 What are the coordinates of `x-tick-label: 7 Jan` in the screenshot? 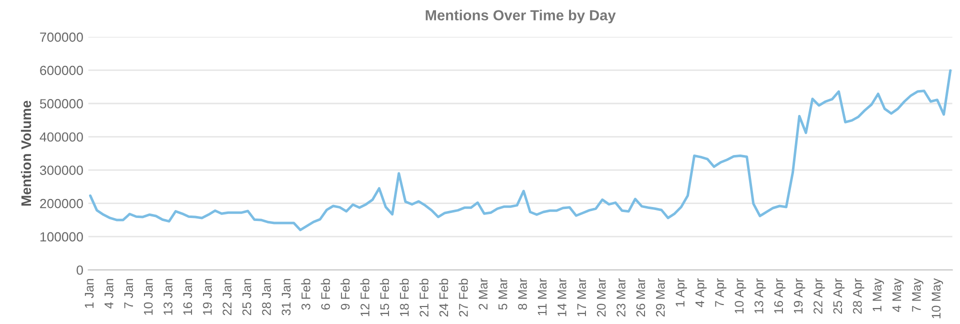 It's located at (129, 293).